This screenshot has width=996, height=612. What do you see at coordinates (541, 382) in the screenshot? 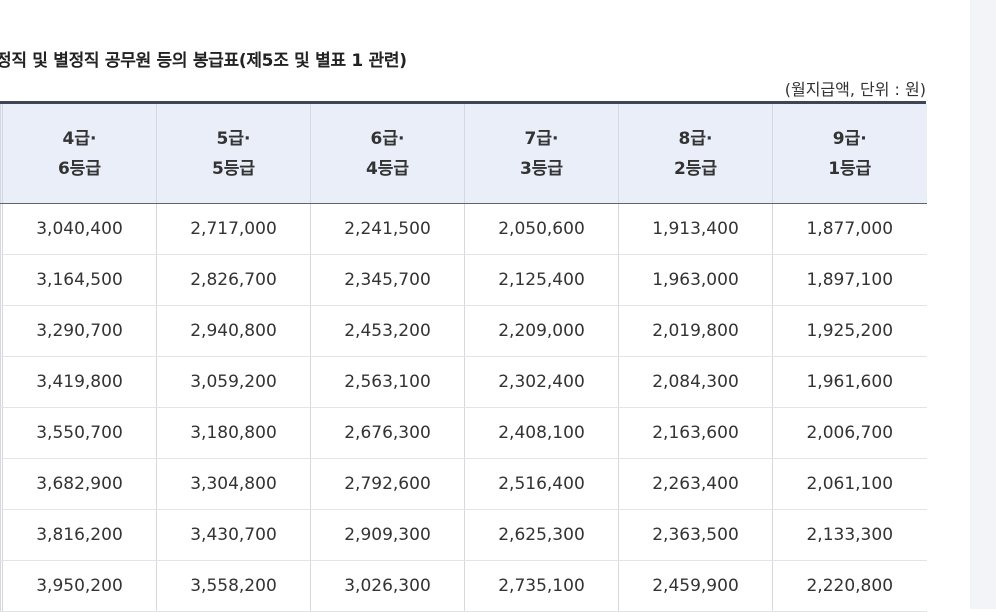
I see `salary-cell: 2,302,400` at bounding box center [541, 382].